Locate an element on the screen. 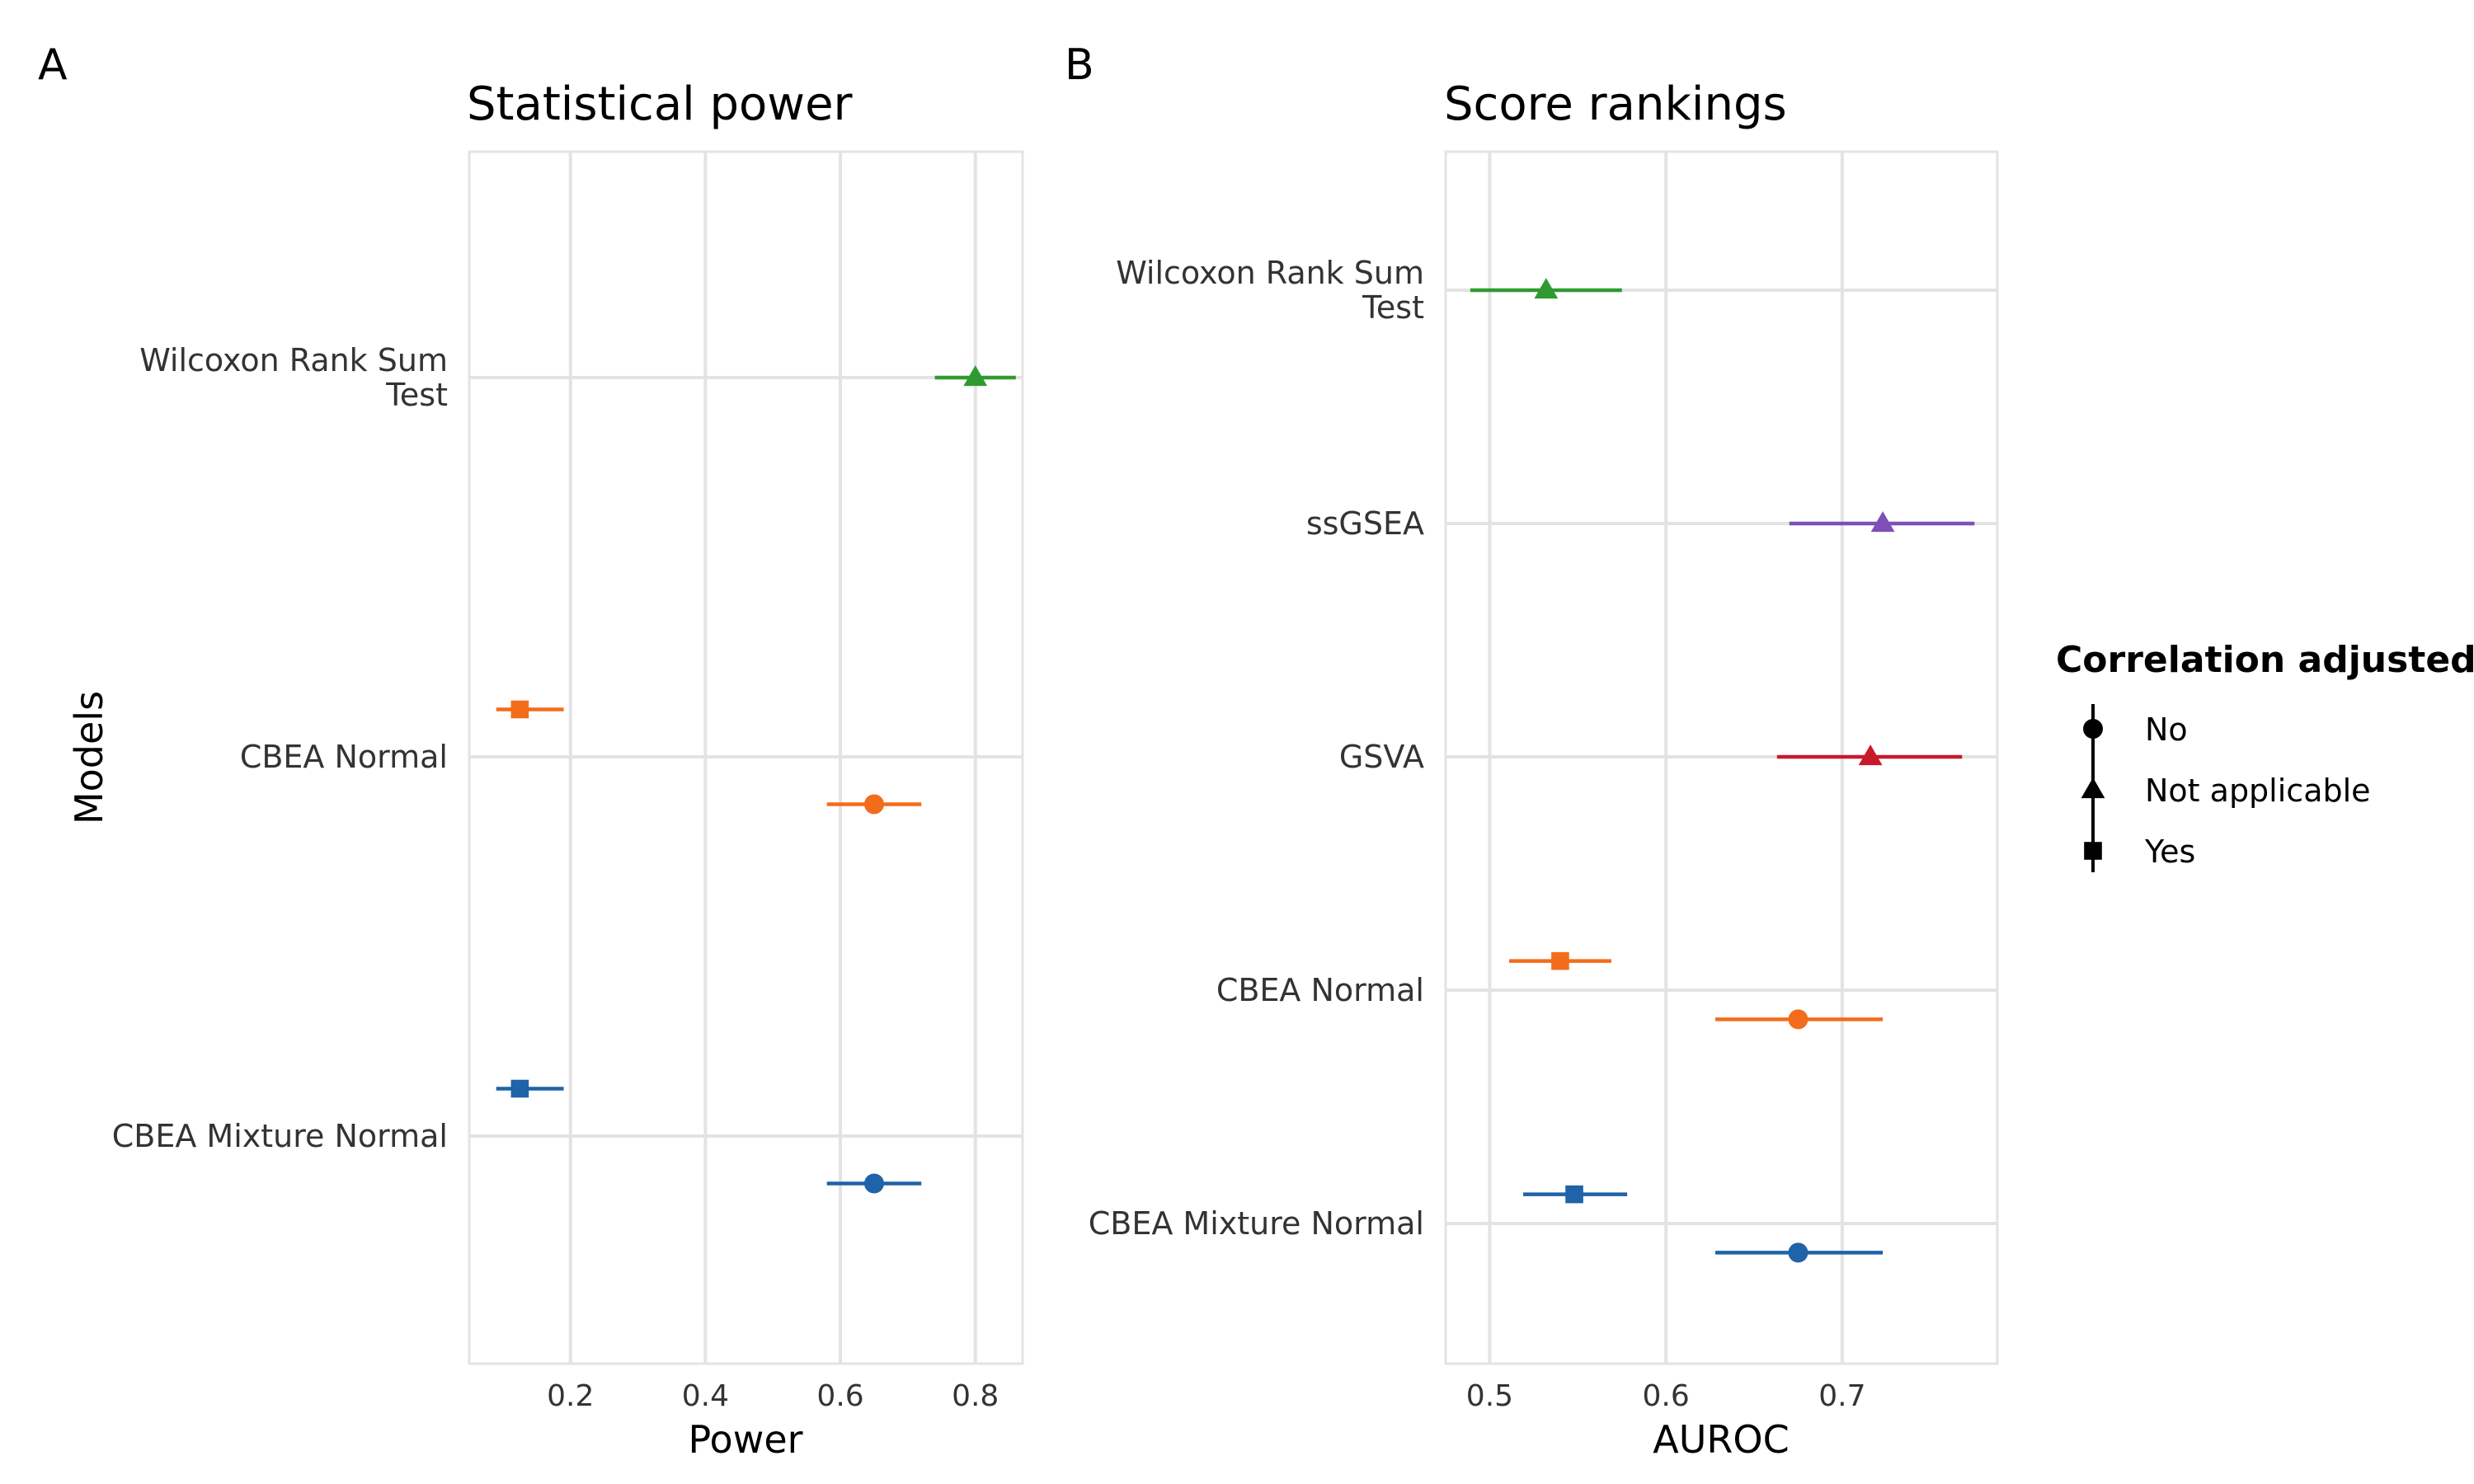  panel-b-category-label: Wilcoxon Rank Sum is located at coordinates (1270, 273).